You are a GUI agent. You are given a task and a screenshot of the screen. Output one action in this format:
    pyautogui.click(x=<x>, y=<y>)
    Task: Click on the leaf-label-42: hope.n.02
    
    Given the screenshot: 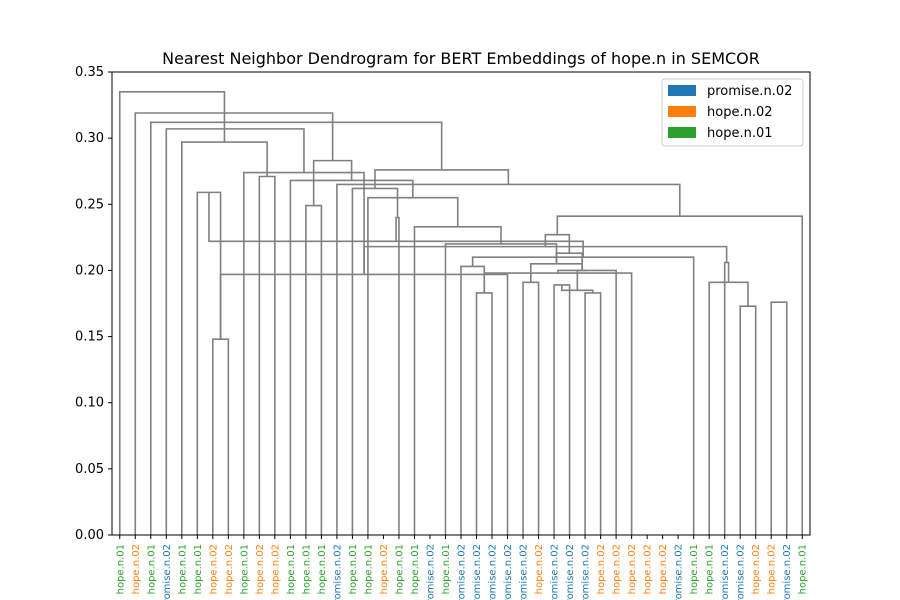 What is the action you would take?
    pyautogui.click(x=772, y=569)
    